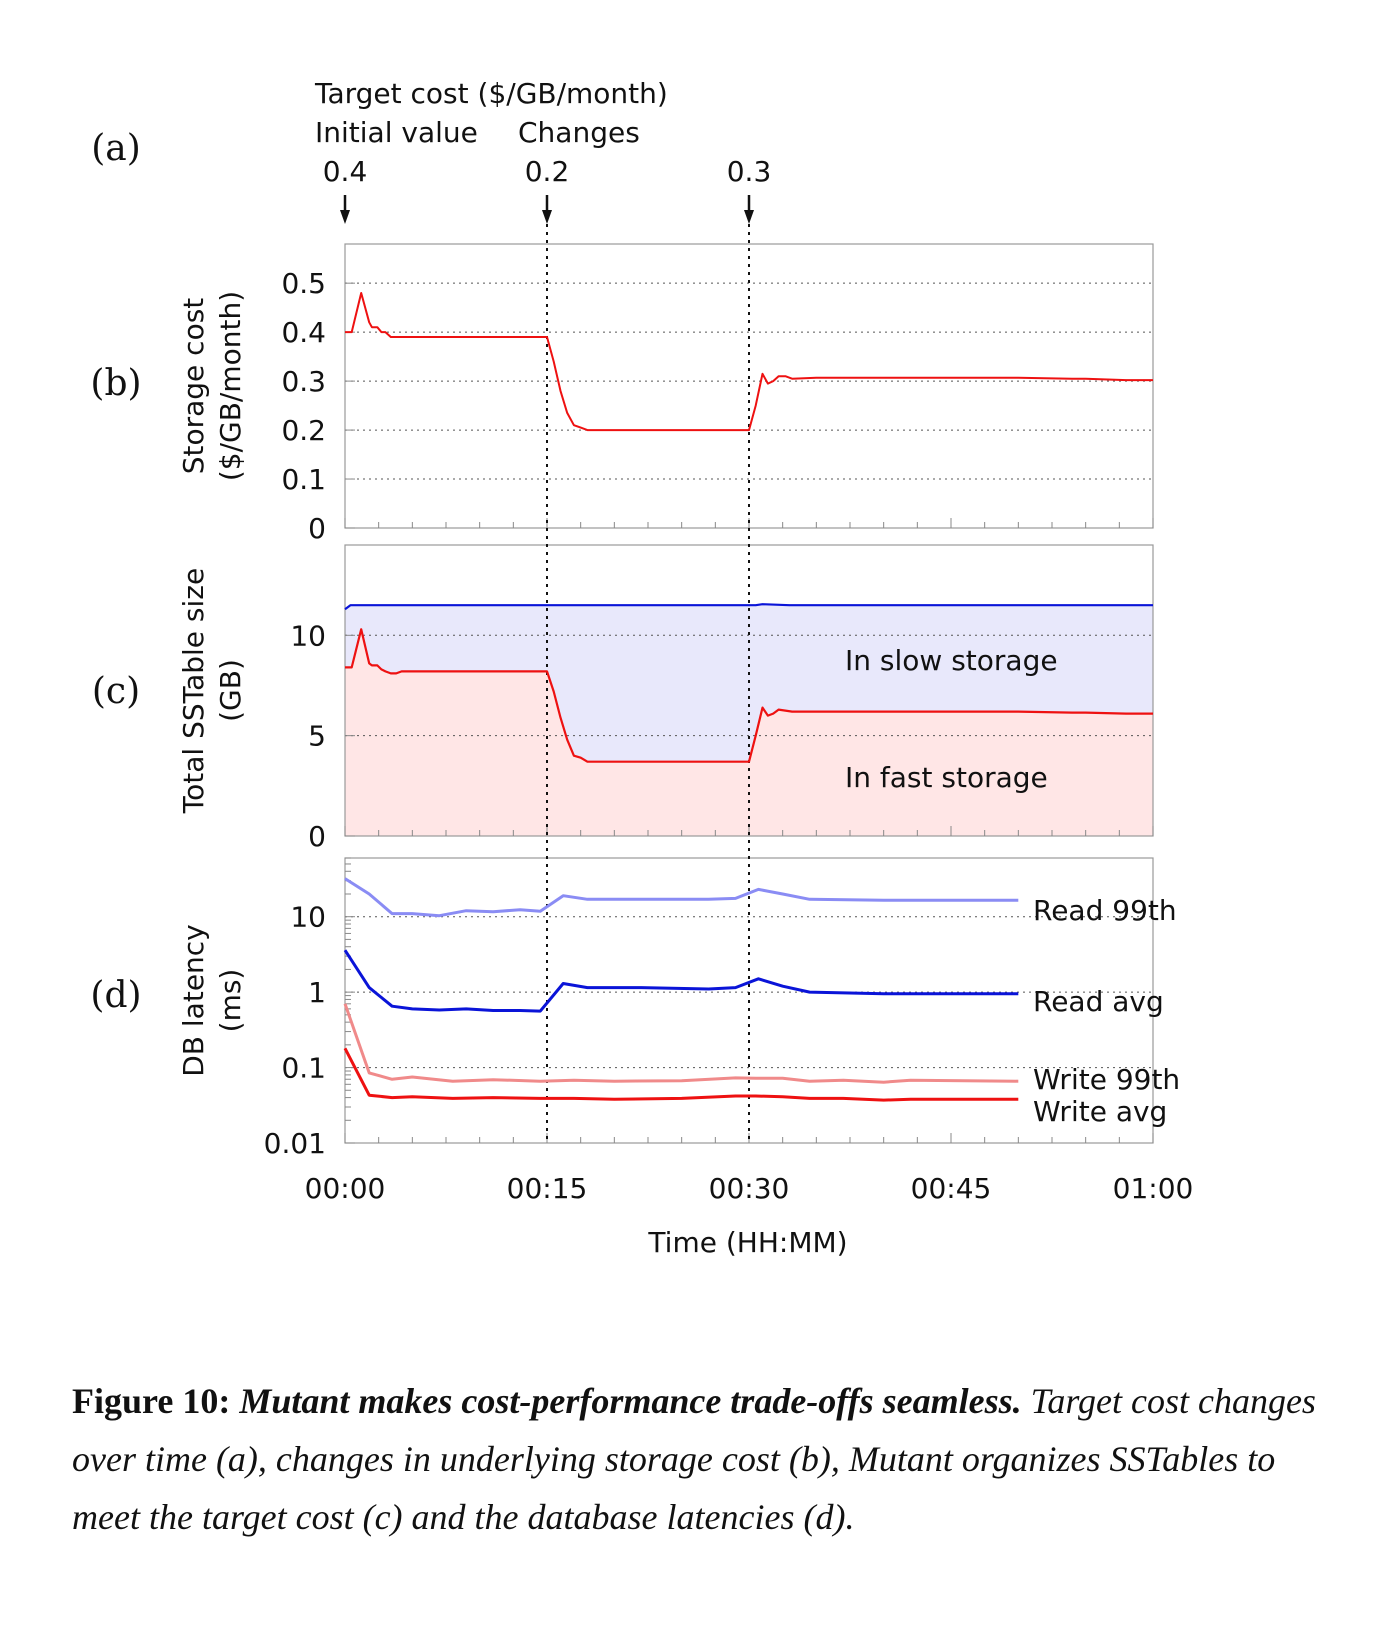 The image size is (1392, 1636). I want to click on y-axis-title-line2: (GB), so click(230, 690).